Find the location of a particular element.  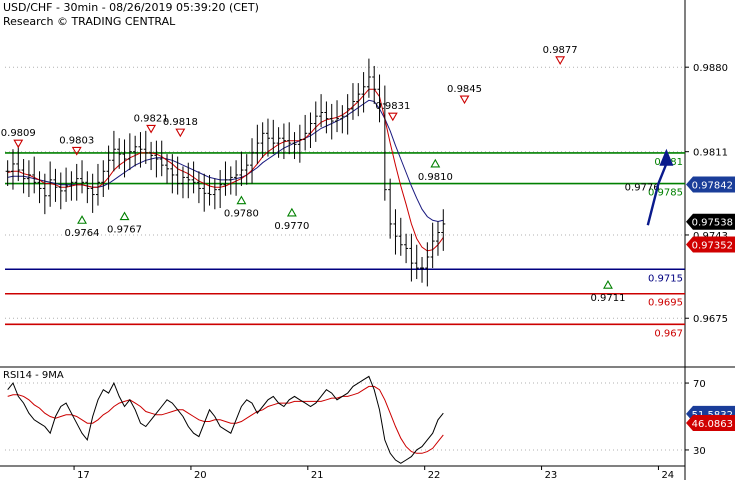

time-tick-label: 21 is located at coordinates (317, 475).